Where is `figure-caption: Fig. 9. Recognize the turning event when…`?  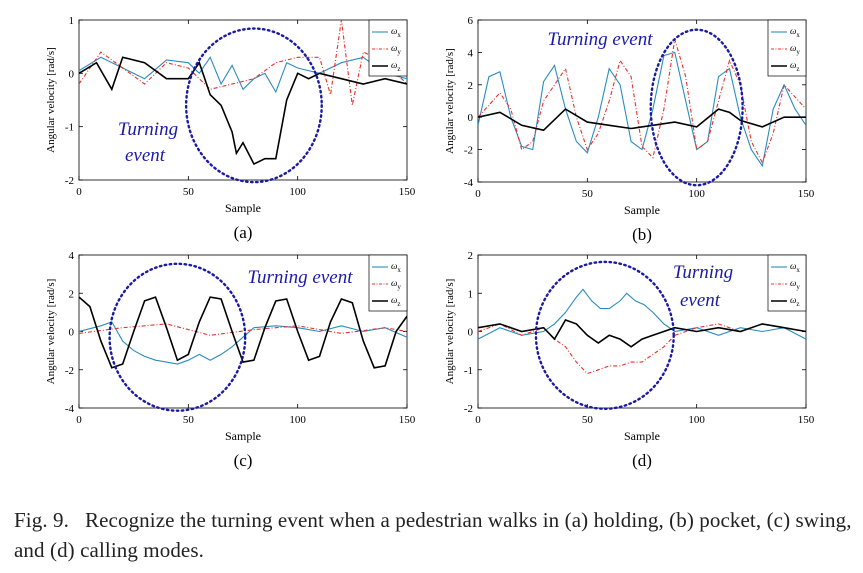
figure-caption: Fig. 9. Recognize the turning event when… is located at coordinates (436, 535).